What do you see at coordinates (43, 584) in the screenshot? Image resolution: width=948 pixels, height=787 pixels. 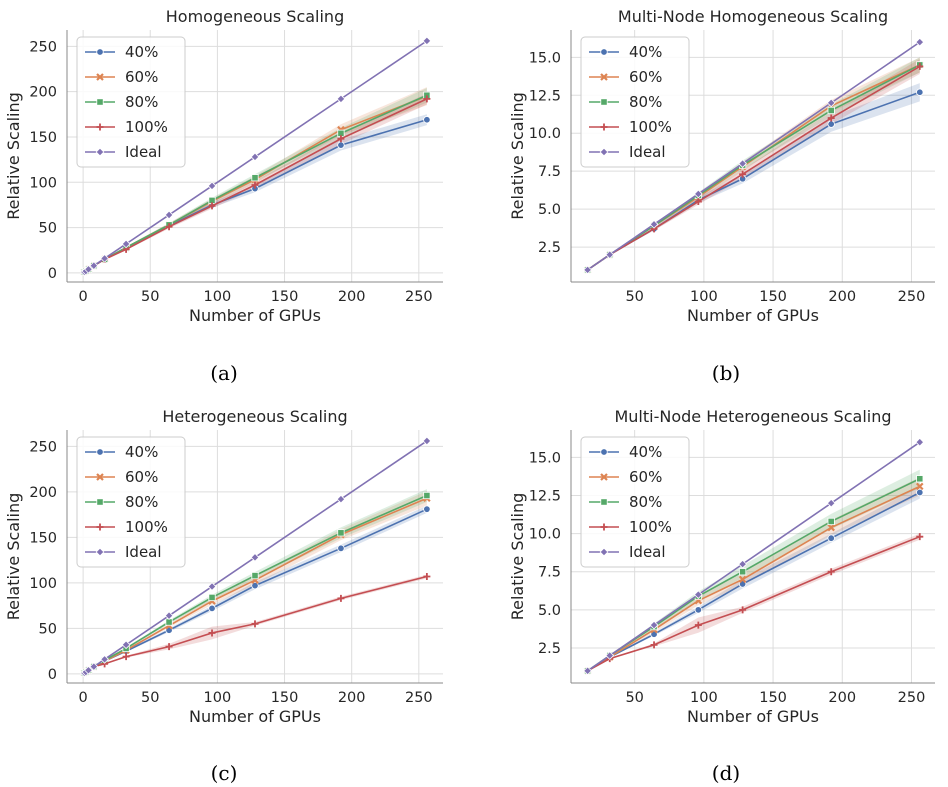 I see `y-tick-label: 100` at bounding box center [43, 584].